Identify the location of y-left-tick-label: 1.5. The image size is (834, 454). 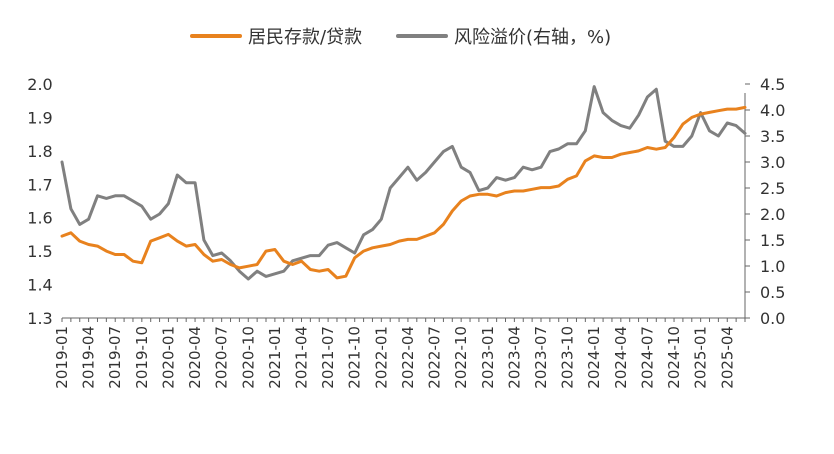
(39, 251).